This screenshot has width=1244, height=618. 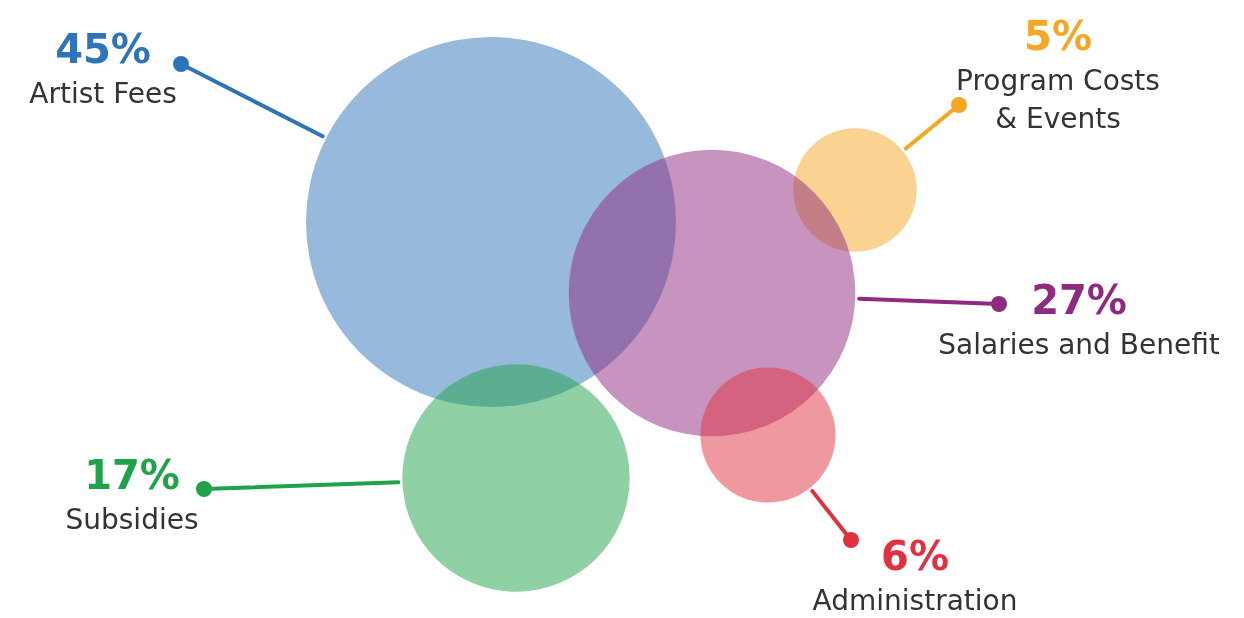 What do you see at coordinates (132, 520) in the screenshot?
I see `category-label: Subsidies` at bounding box center [132, 520].